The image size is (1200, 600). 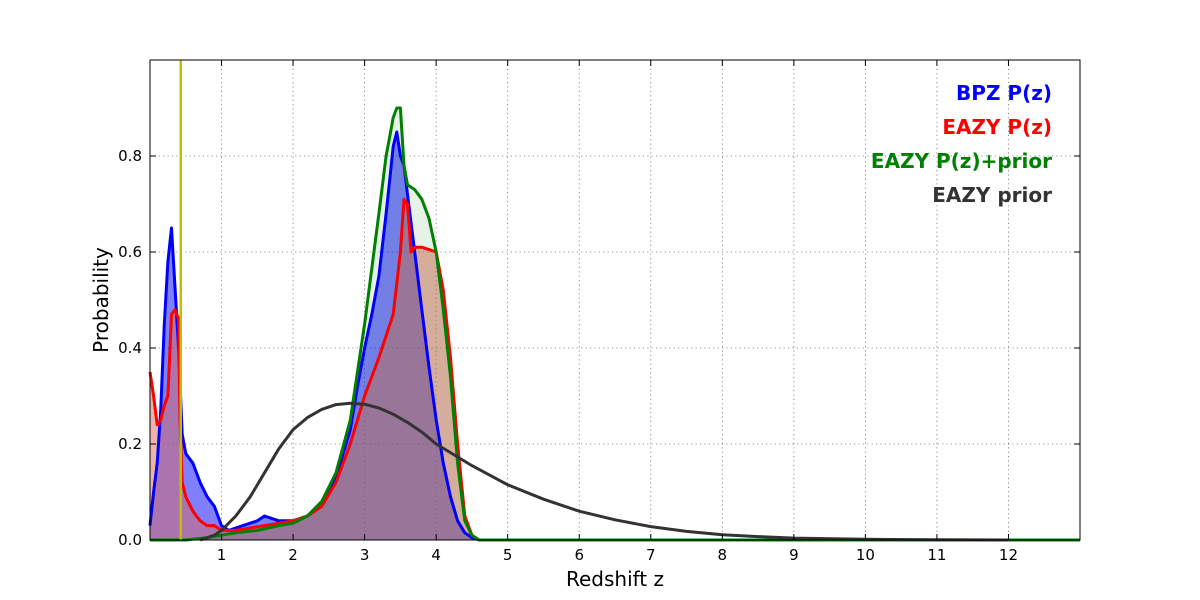 I want to click on x-axis-label: Redshift z, so click(x=615, y=579).